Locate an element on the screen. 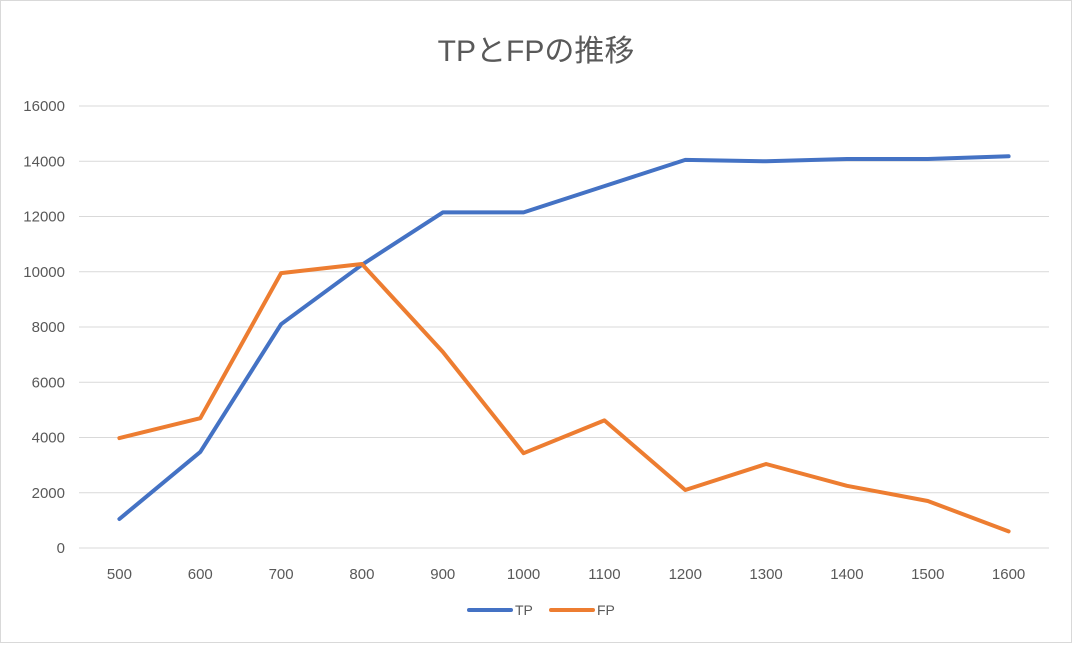 This screenshot has width=1072, height=647. legend: TP FP is located at coordinates (541, 610).